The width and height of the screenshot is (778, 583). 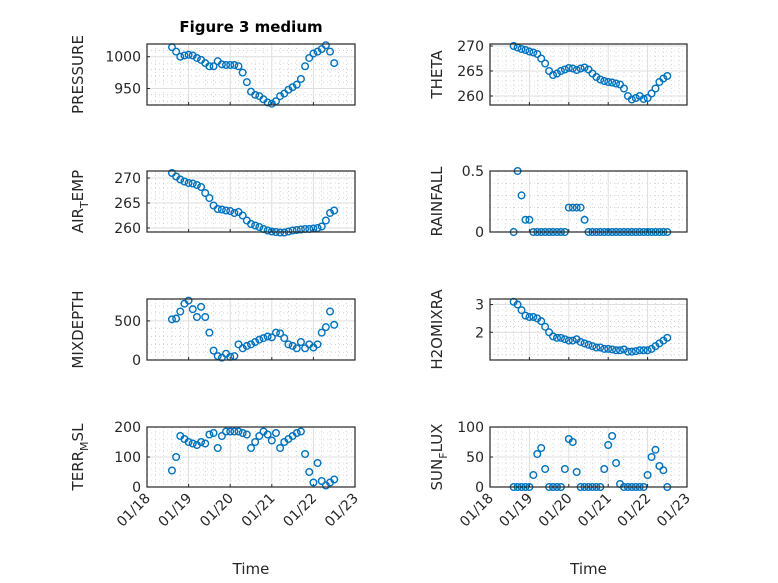 What do you see at coordinates (470, 97) in the screenshot?
I see `y-tick-label: 260` at bounding box center [470, 97].